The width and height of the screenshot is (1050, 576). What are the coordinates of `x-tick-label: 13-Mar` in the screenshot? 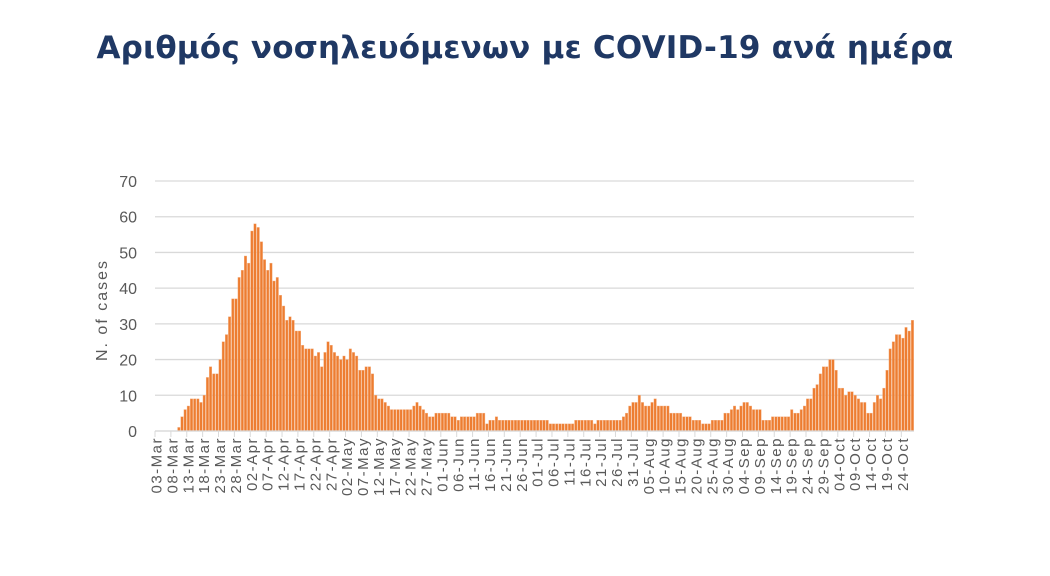 It's located at (188, 465).